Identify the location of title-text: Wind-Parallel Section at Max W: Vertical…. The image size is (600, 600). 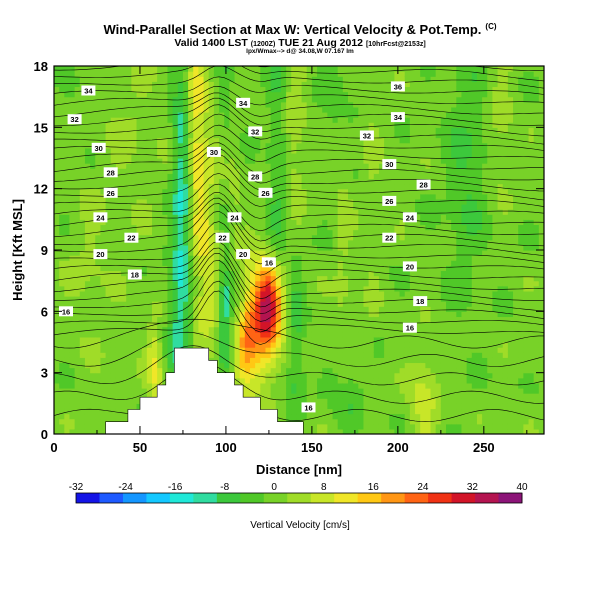
(292, 29).